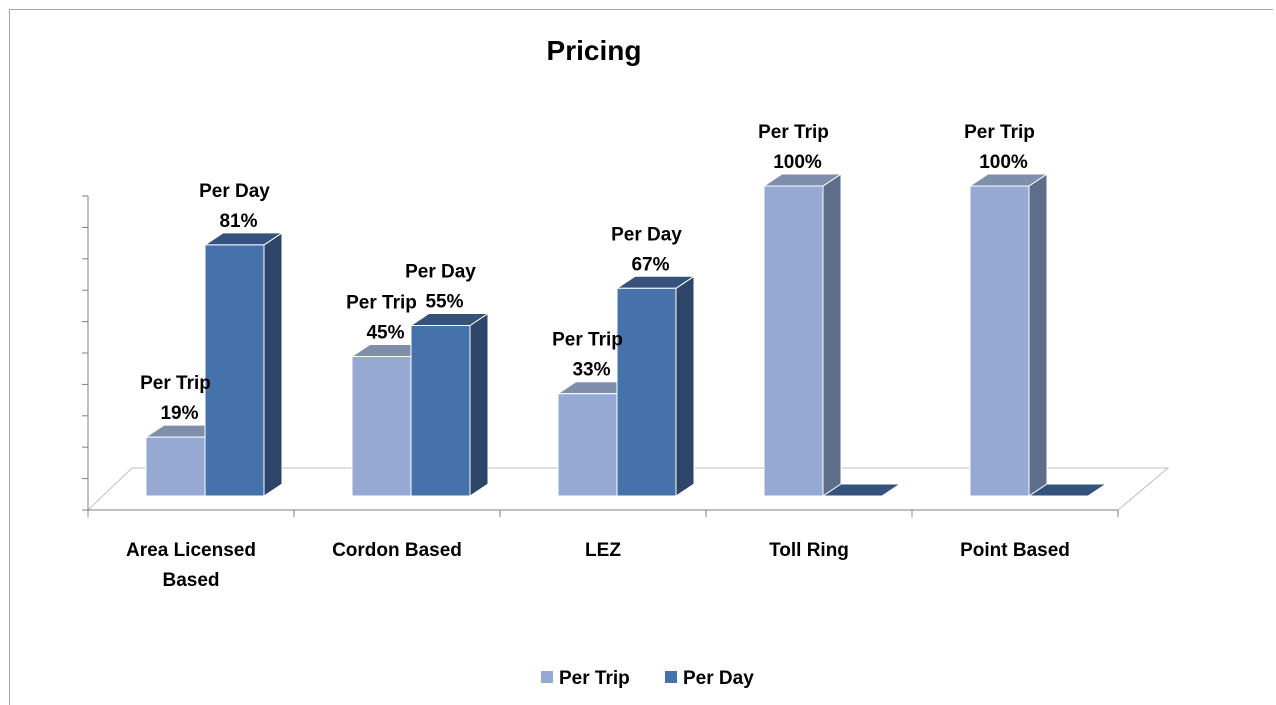  Describe the element at coordinates (444, 302) in the screenshot. I see `data-label-value: 55%` at that location.